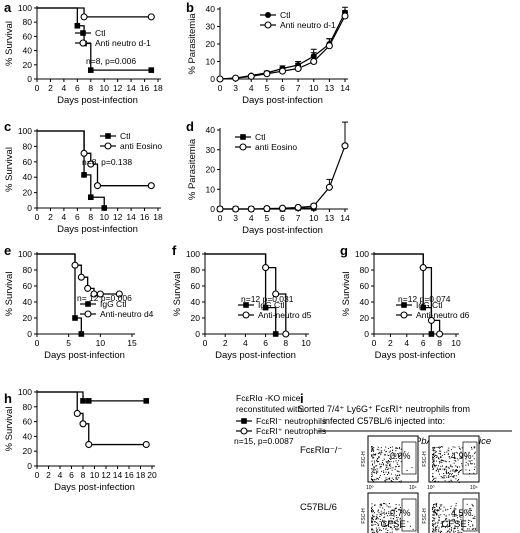 This screenshot has width=520, height=533. I want to click on chart-b-legend-marker, so click(268, 15).